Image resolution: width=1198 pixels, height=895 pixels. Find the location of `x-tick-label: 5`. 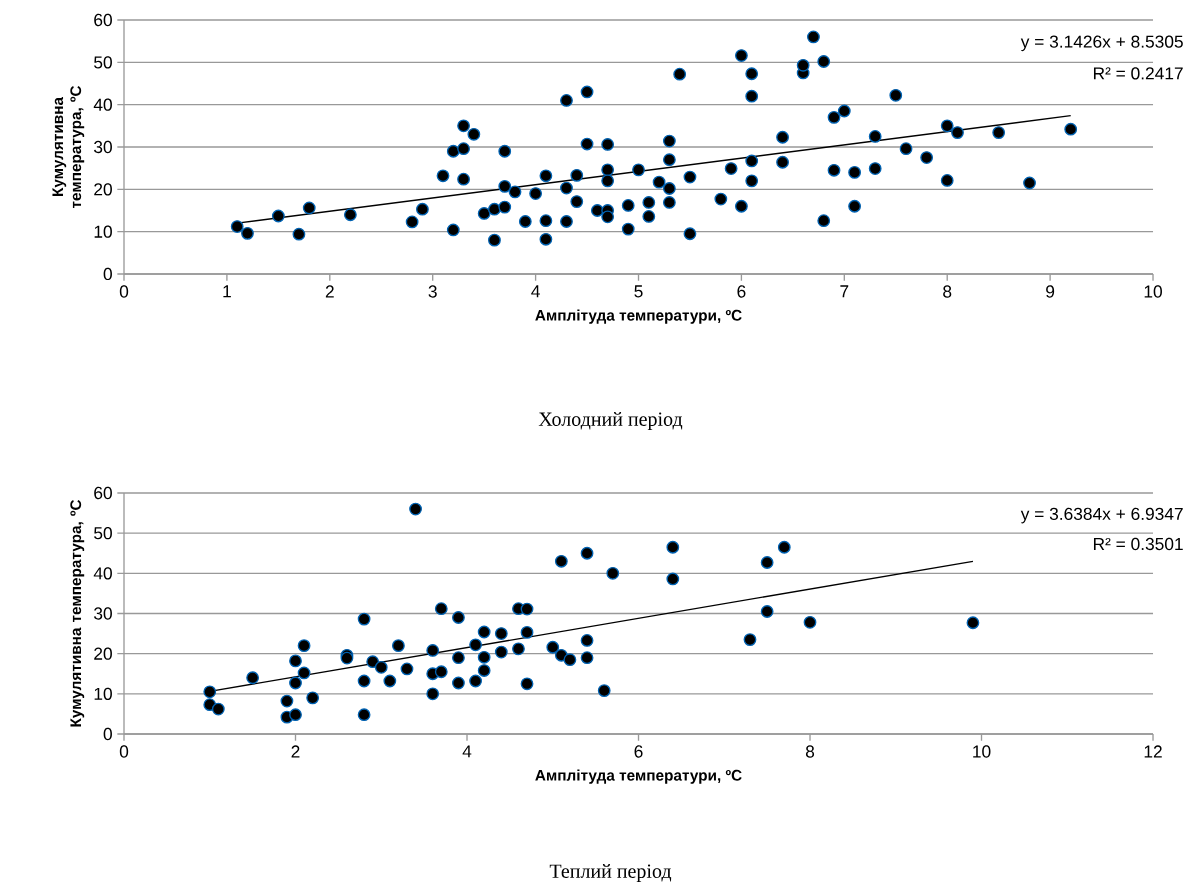

x-tick-label: 5 is located at coordinates (638, 291).